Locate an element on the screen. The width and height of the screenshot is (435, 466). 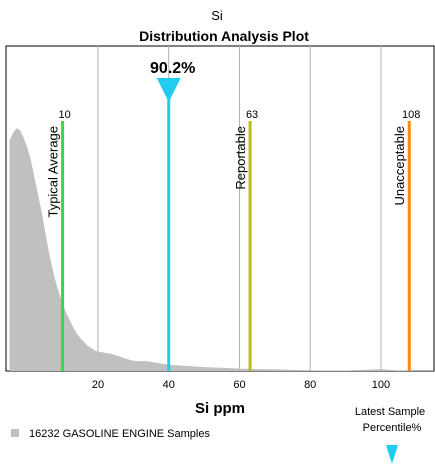
latest-sample-legend-line2: Percentile% is located at coordinates (392, 428).